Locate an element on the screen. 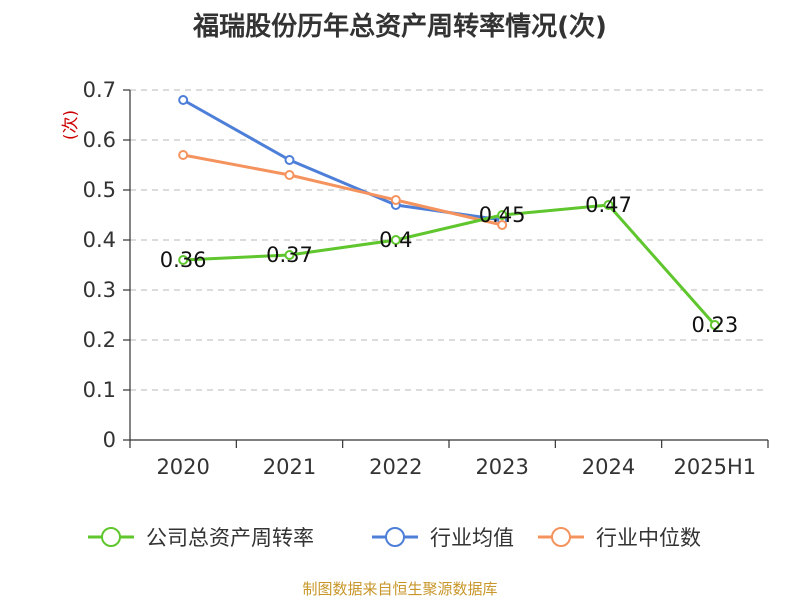 The width and height of the screenshot is (800, 600). data-label: 0.23 is located at coordinates (714, 325).